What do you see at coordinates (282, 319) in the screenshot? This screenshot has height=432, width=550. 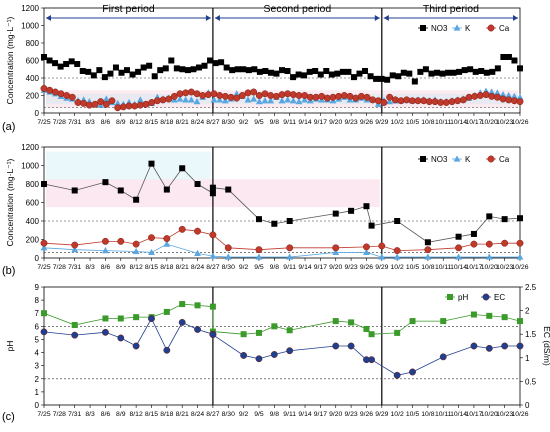 I see `c-series-pH` at bounding box center [282, 319].